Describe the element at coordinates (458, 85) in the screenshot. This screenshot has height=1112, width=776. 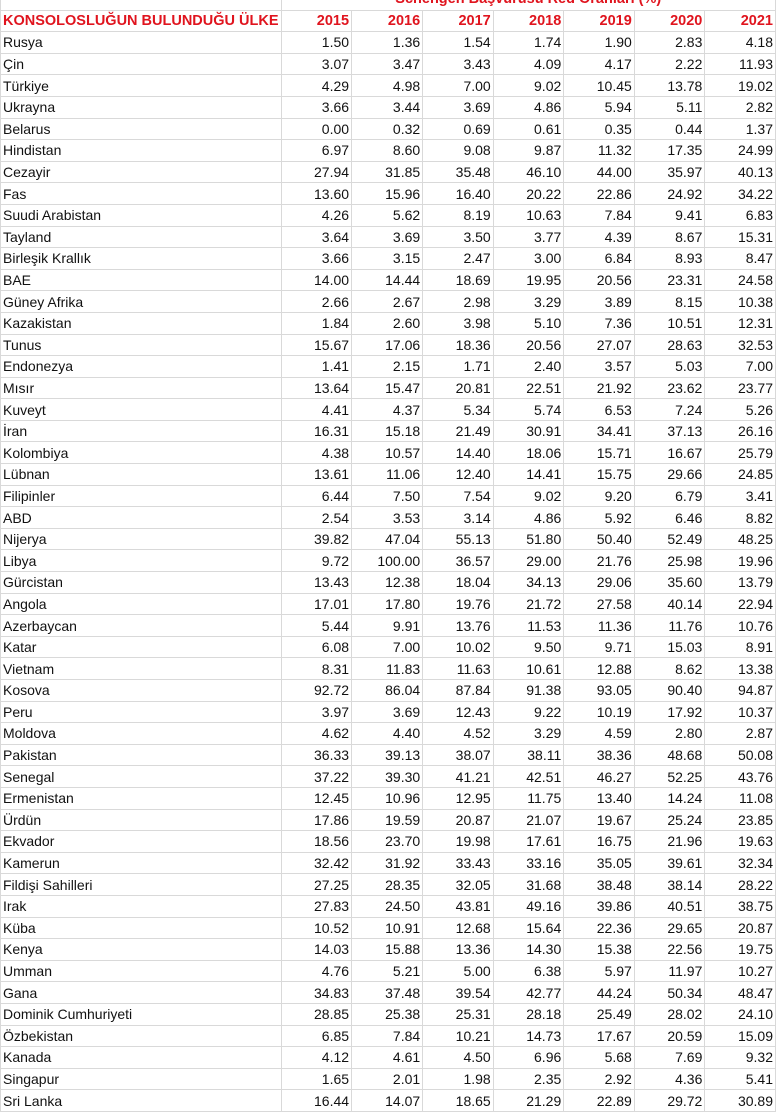
I see `rate-cell-2017: 7.00` at that location.